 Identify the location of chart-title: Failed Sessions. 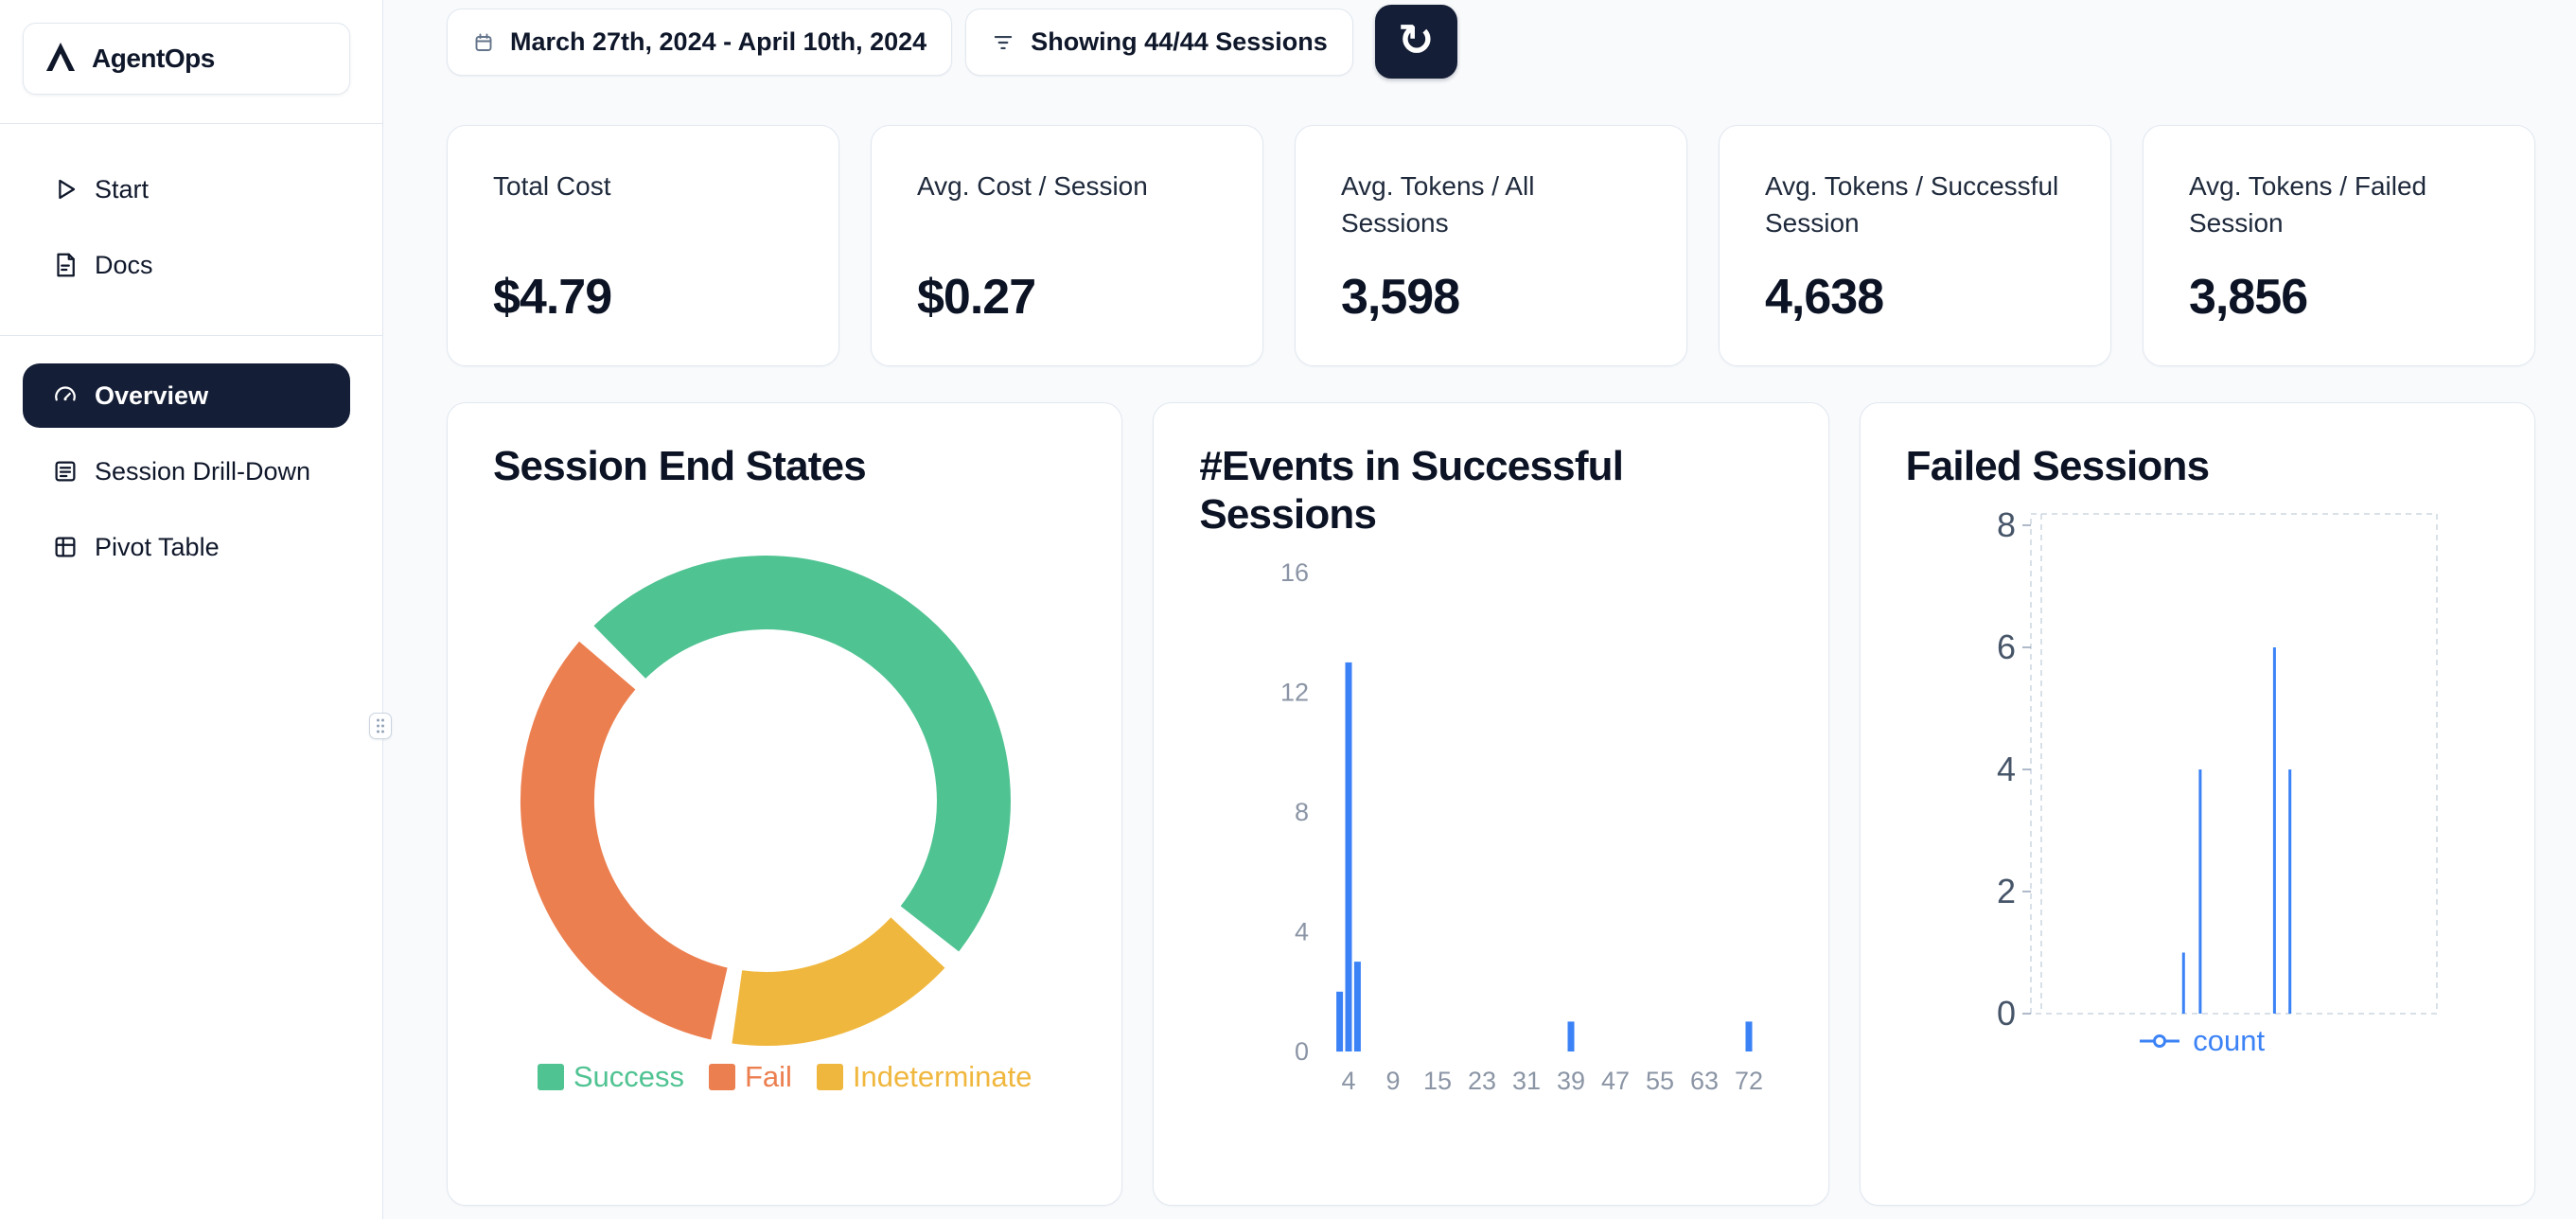
(2057, 466).